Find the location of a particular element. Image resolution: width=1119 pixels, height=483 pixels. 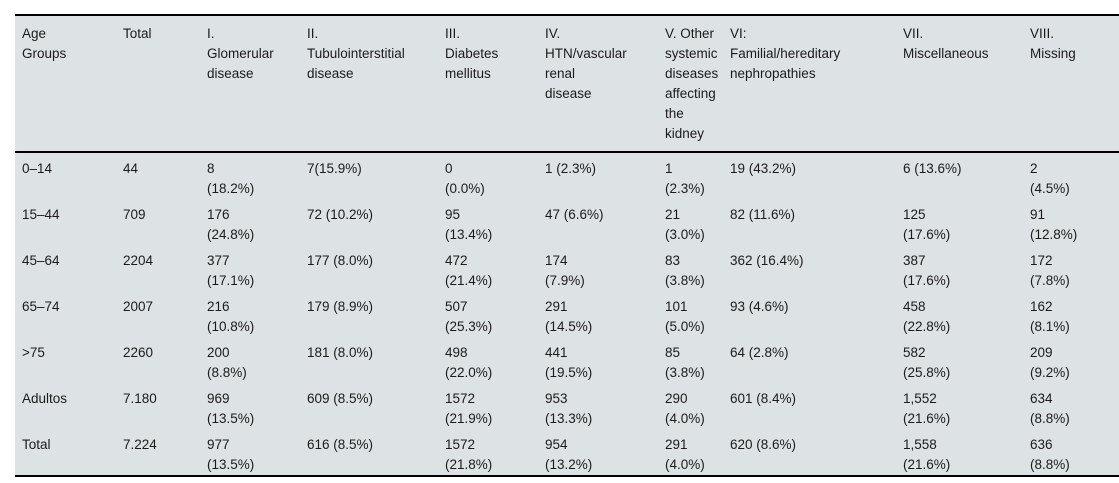

data-cell: 8 (18.2%) is located at coordinates (231, 178).